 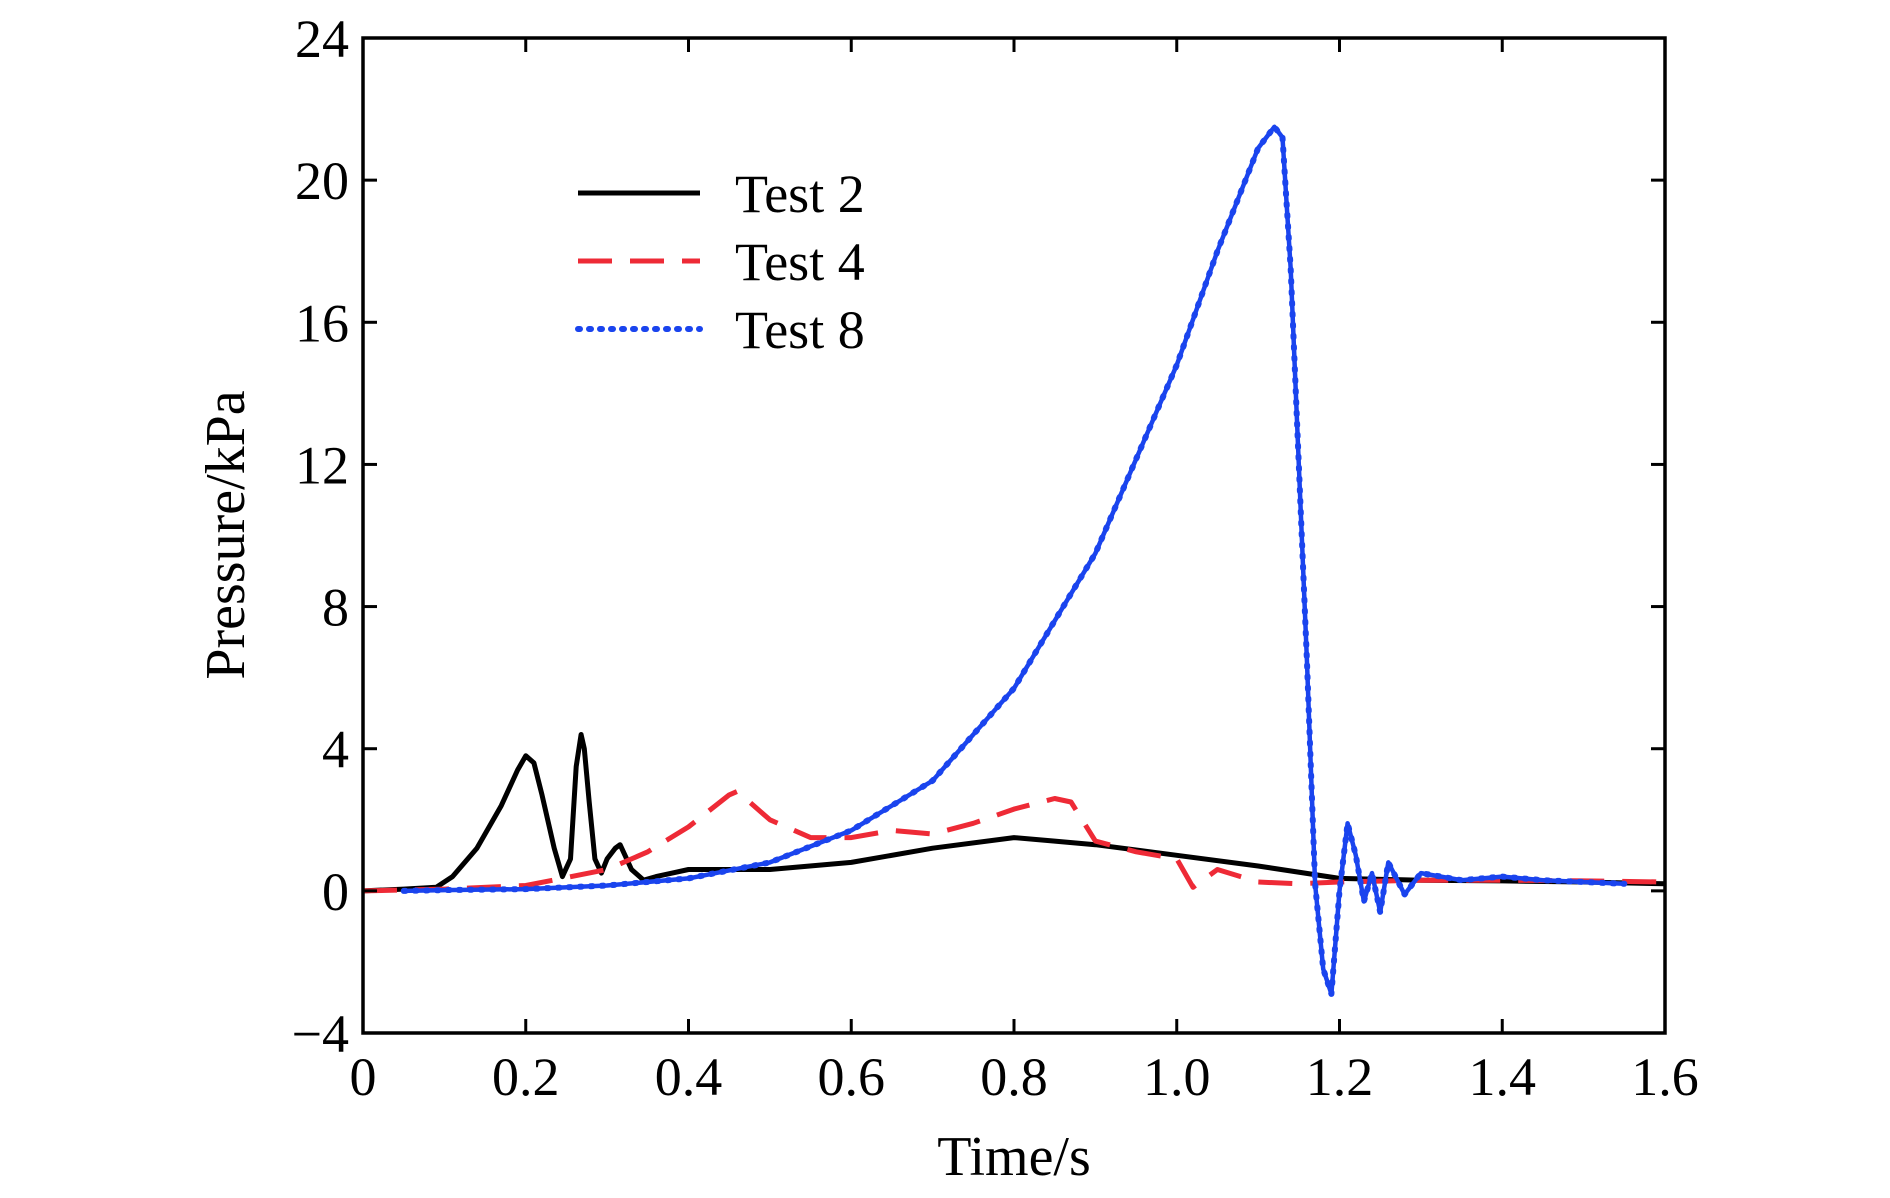 I want to click on y-tick-label: 8, so click(x=335, y=608).